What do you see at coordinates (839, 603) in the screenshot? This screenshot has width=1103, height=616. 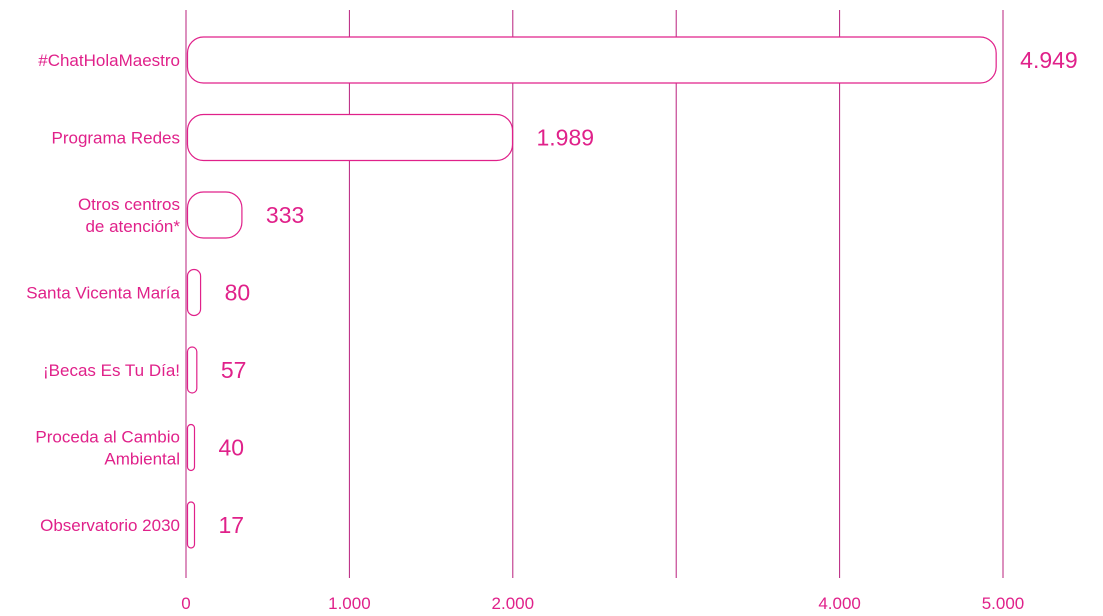 I see `x-tick-label: 4.000` at bounding box center [839, 603].